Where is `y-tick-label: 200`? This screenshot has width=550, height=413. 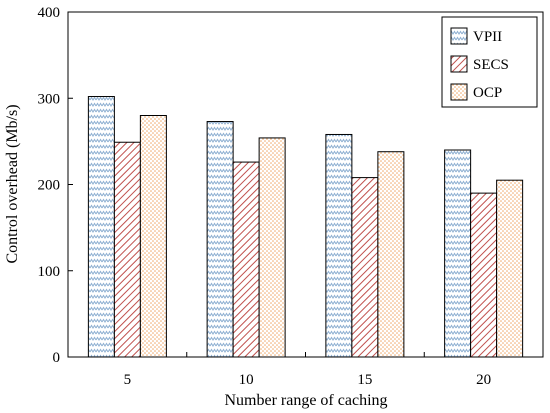 y-tick-label: 200 is located at coordinates (49, 186).